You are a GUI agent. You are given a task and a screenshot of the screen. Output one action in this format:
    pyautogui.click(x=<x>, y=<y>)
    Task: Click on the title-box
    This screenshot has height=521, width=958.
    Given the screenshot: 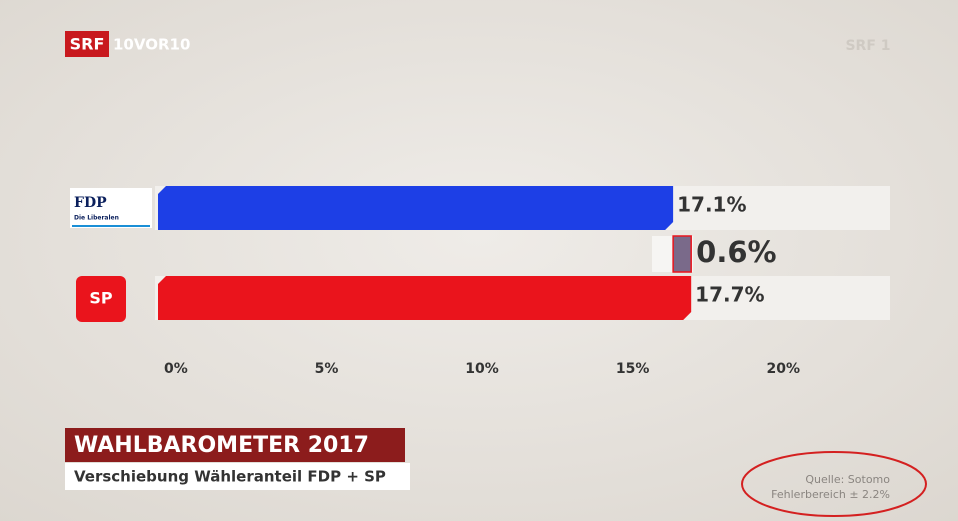 What is the action you would take?
    pyautogui.click(x=235, y=445)
    